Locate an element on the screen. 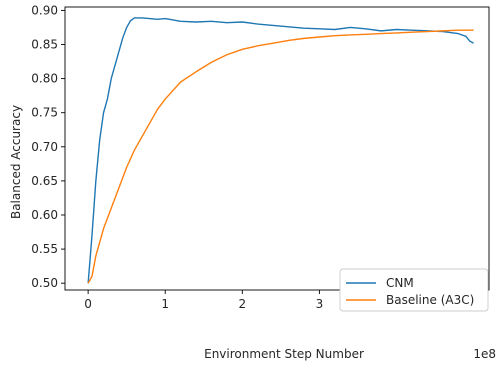 The width and height of the screenshot is (498, 365). y-tick-label: 0.85 is located at coordinates (44, 45).